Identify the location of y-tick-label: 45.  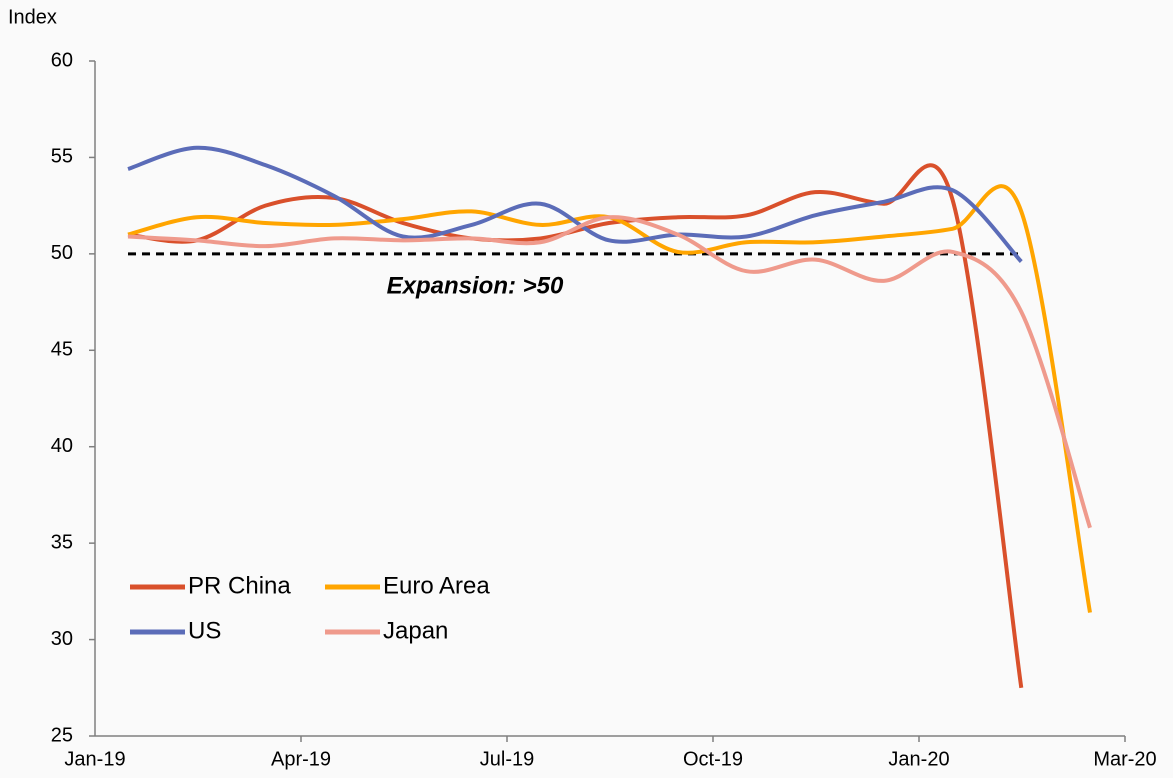
(62, 350).